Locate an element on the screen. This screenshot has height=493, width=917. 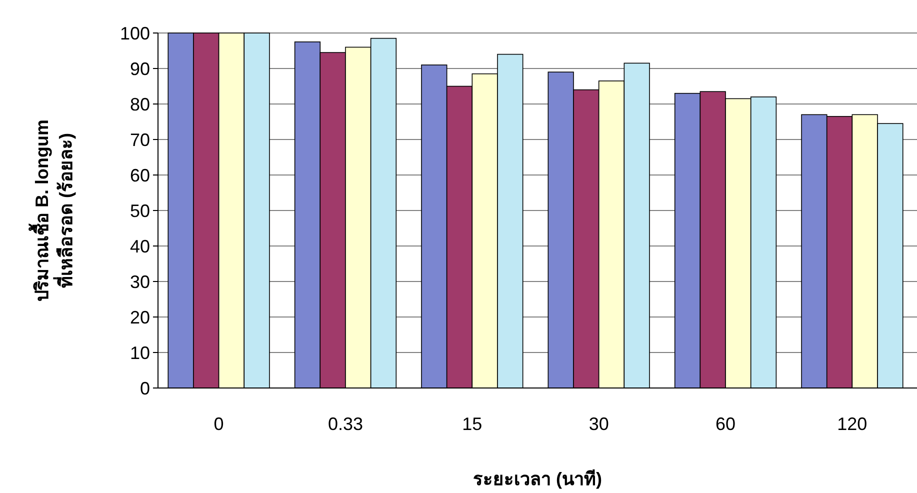
y-tick-label: 10 is located at coordinates (140, 352).